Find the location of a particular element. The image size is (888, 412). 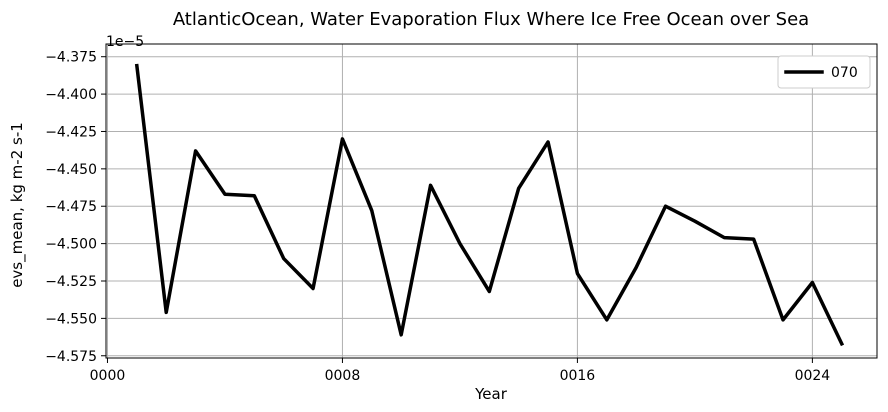

legend-box is located at coordinates (824, 72).